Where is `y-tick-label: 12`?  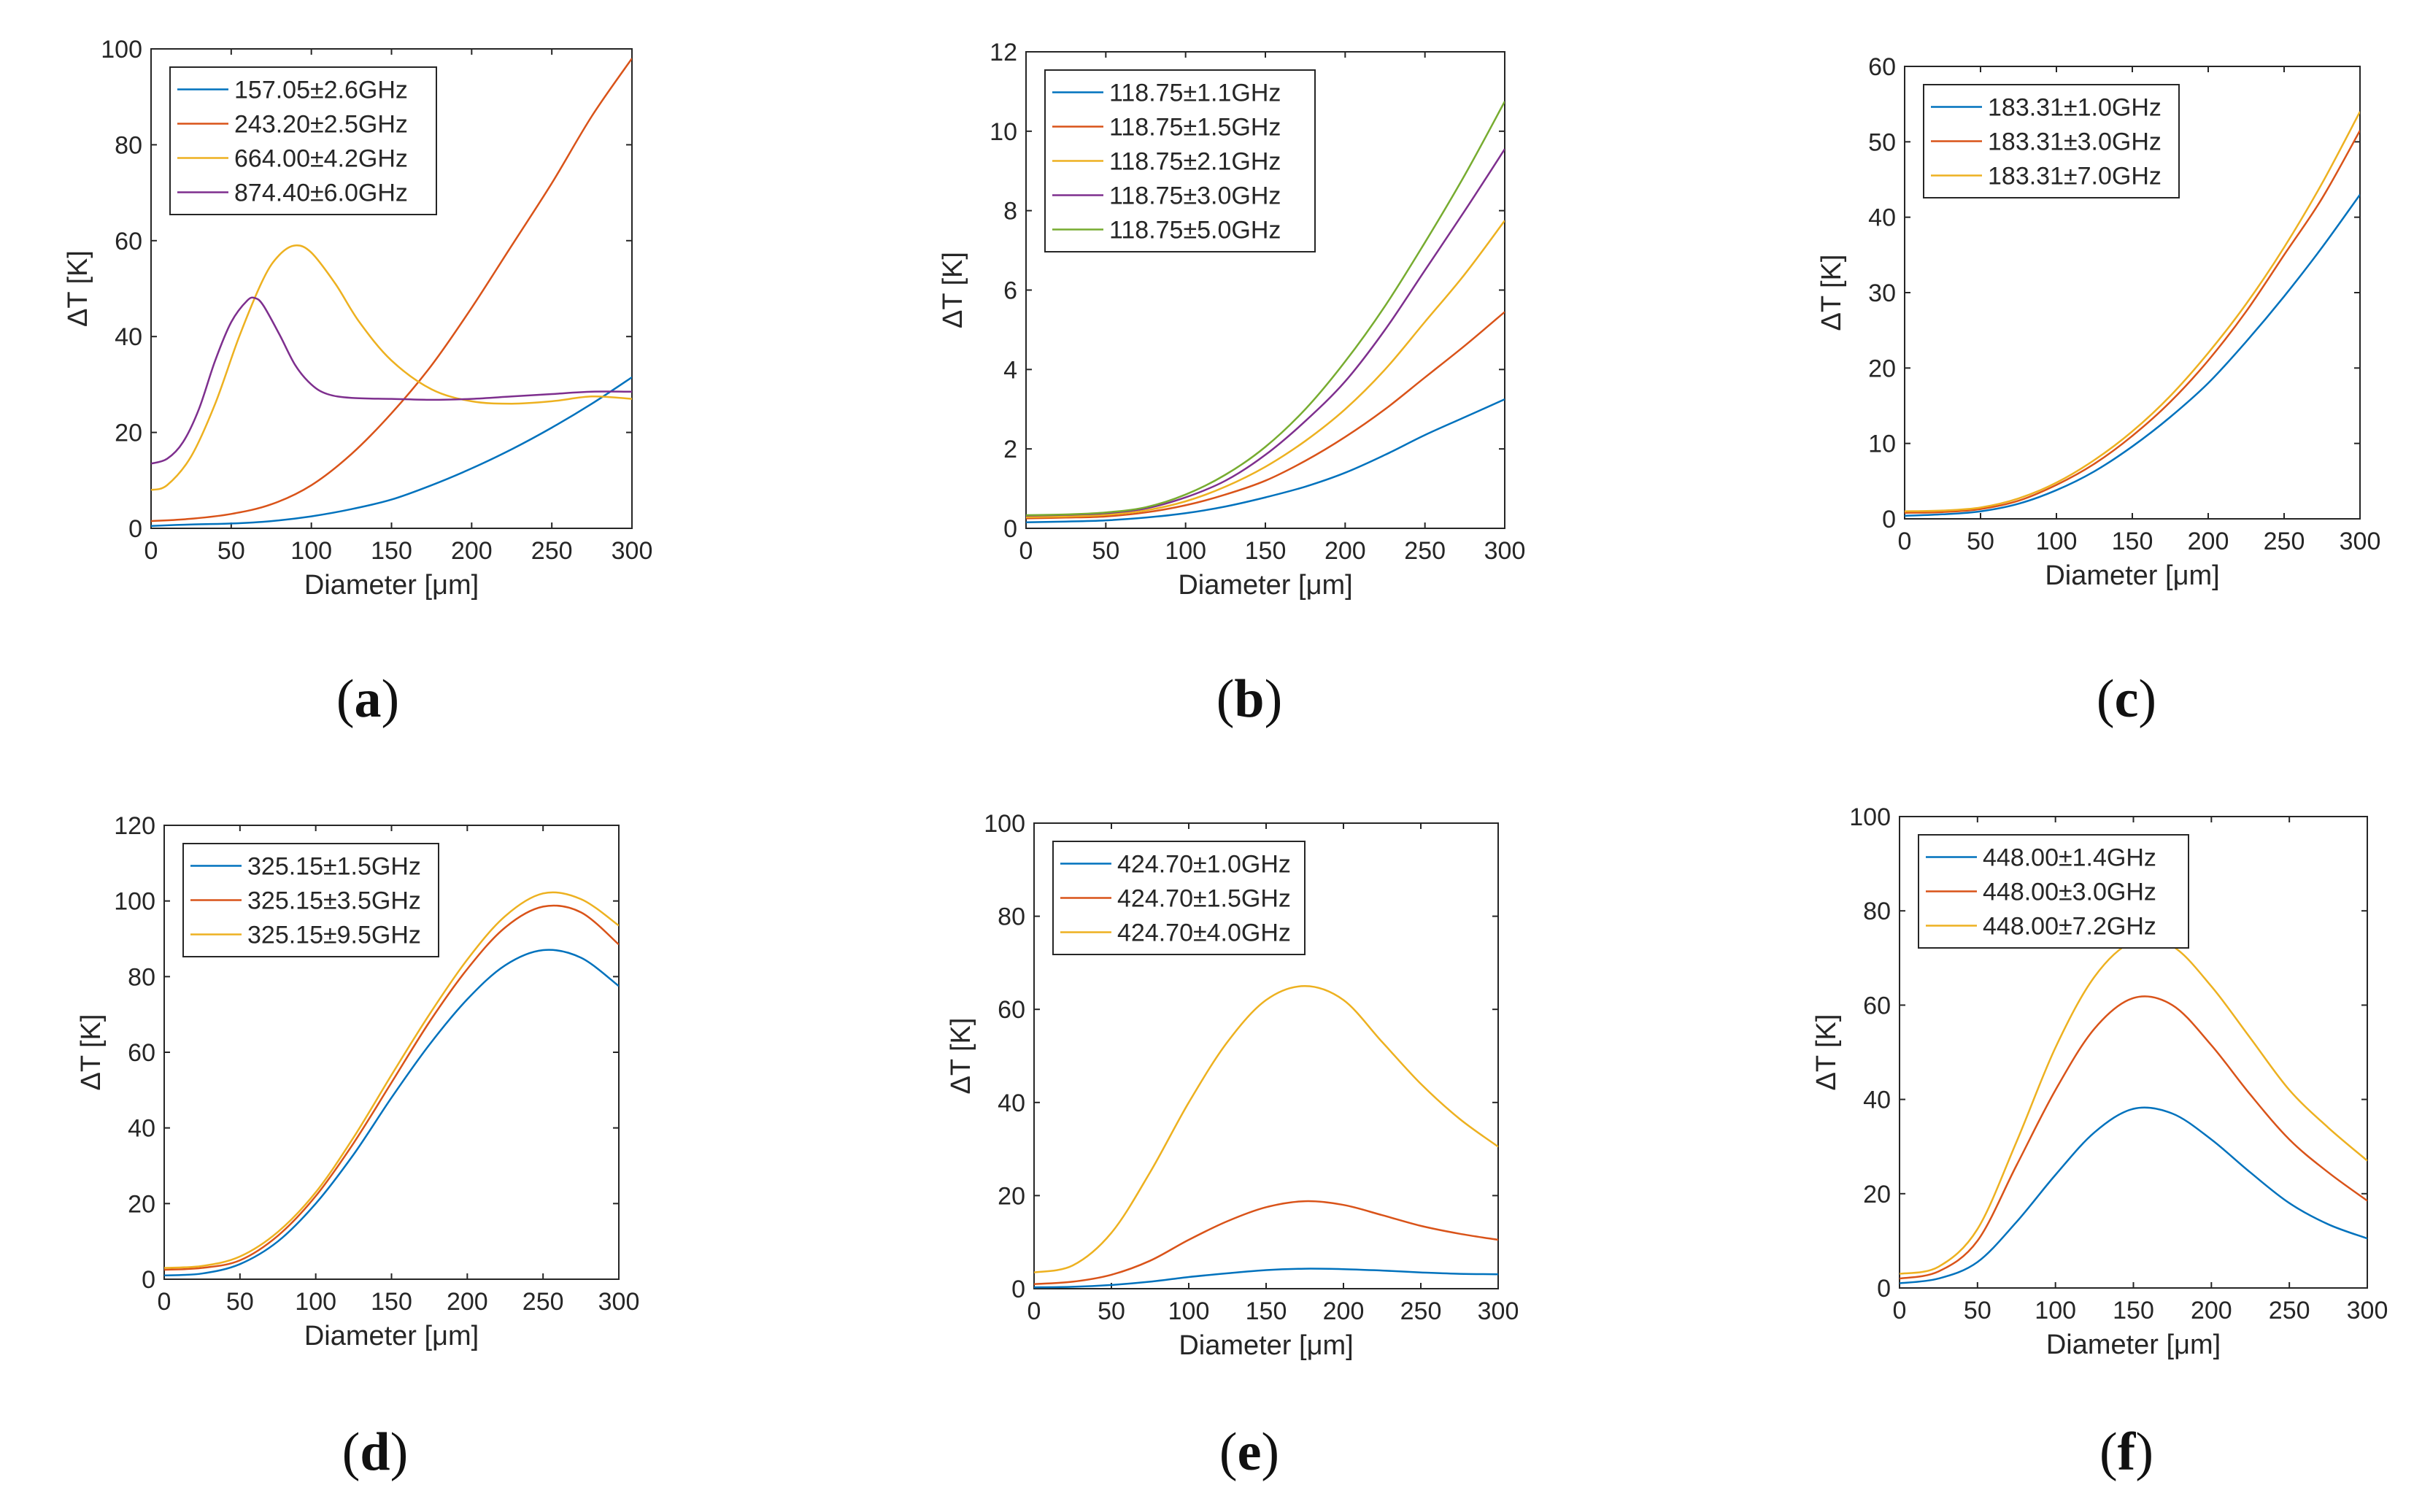 y-tick-label: 12 is located at coordinates (1003, 52).